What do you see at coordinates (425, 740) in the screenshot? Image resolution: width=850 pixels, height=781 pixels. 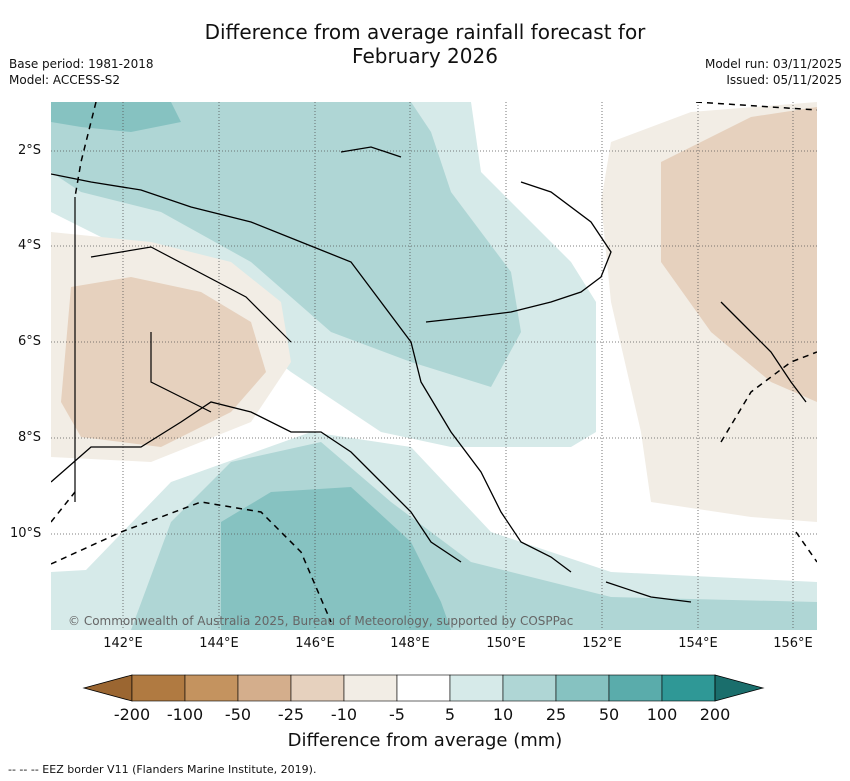 I see `colorbar-title: Difference from average (mm)` at bounding box center [425, 740].